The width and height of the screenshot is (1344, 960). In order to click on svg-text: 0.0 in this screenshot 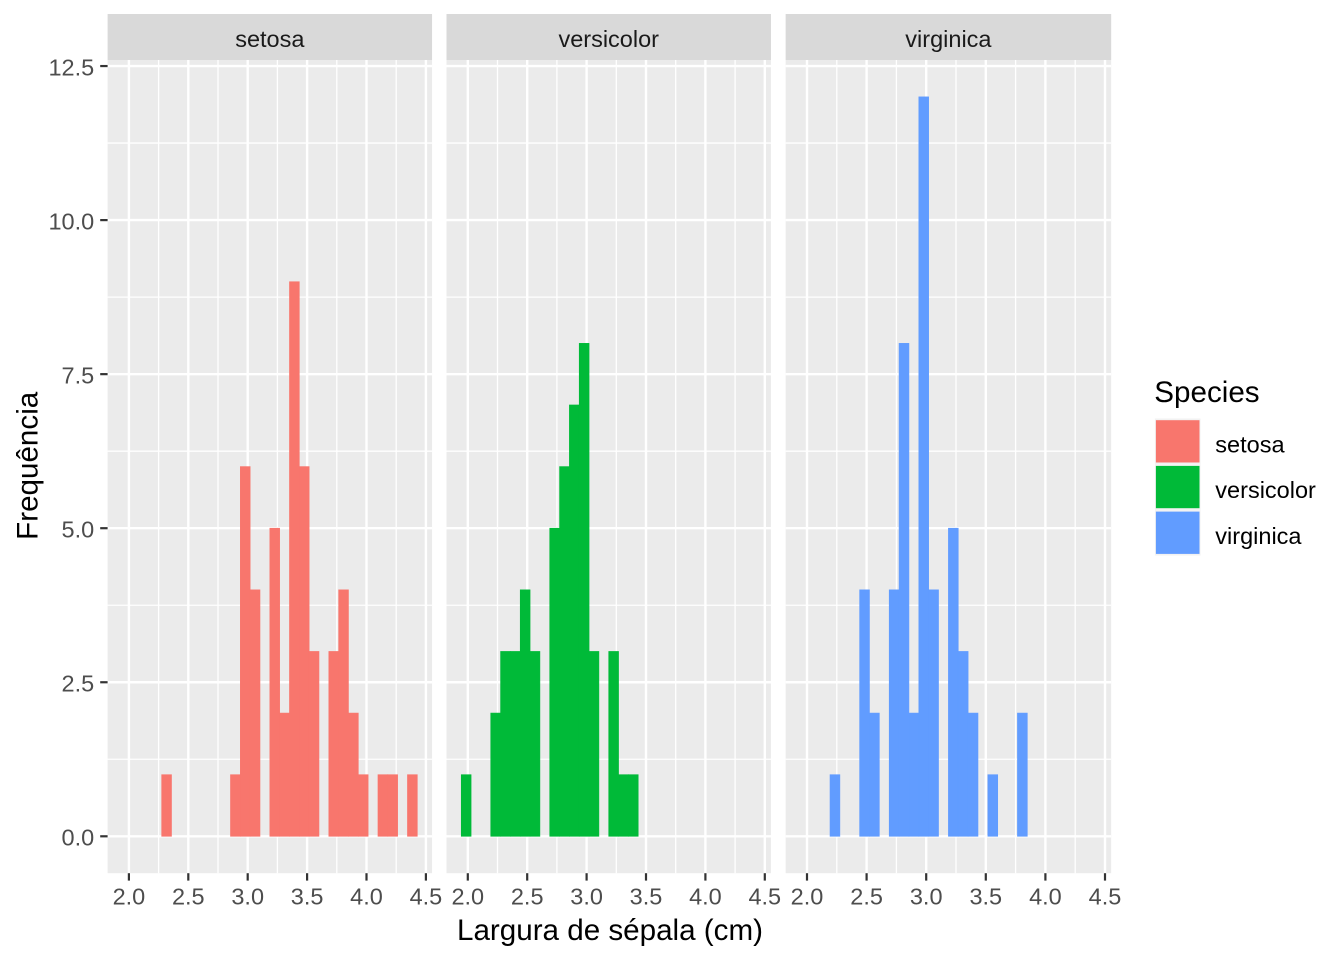, I will do `click(78, 838)`.